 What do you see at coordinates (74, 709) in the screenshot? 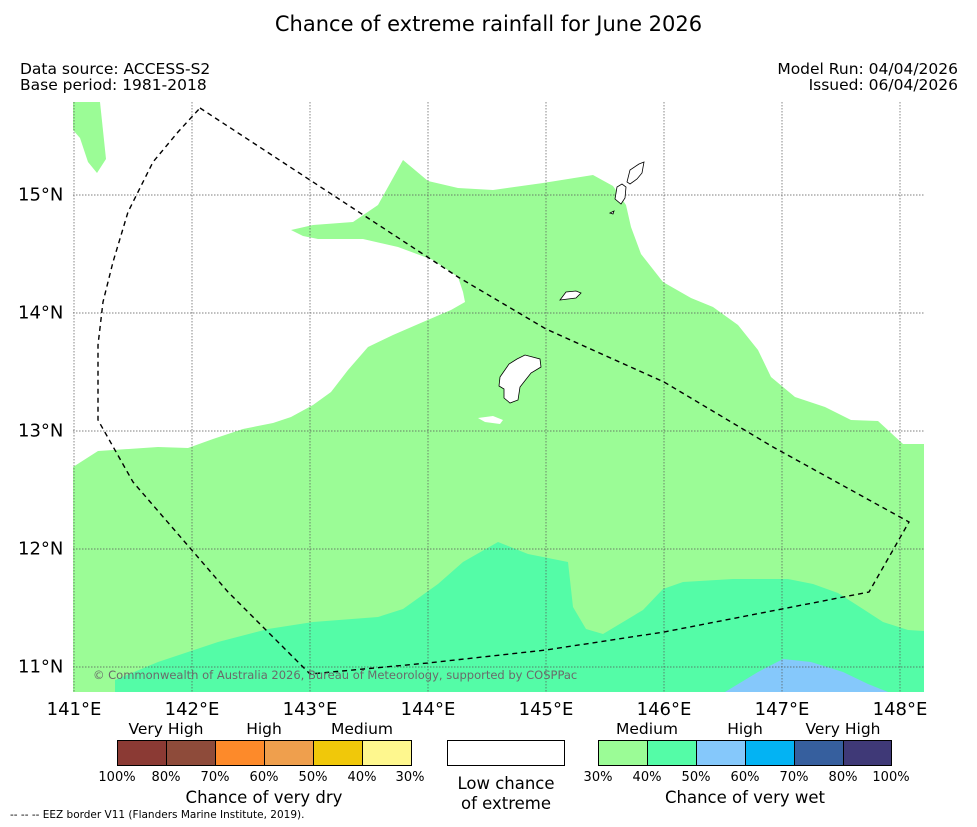
I see `lon-label-141: 141°E` at bounding box center [74, 709].